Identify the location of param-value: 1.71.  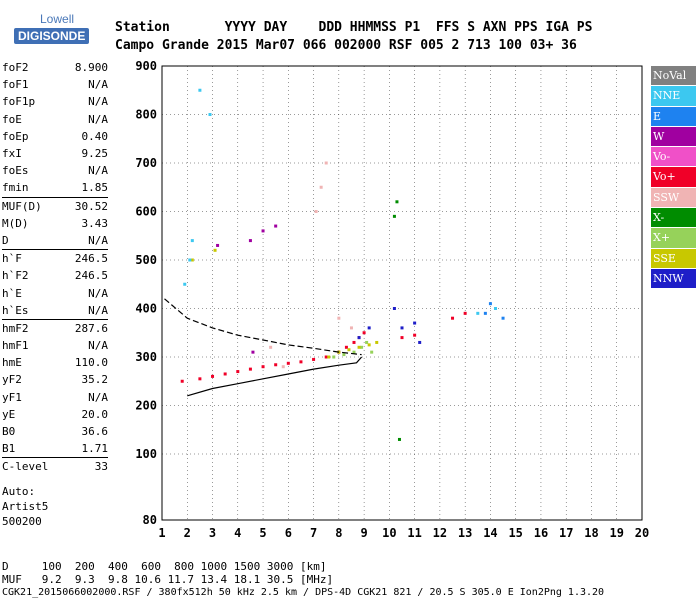
(95, 449).